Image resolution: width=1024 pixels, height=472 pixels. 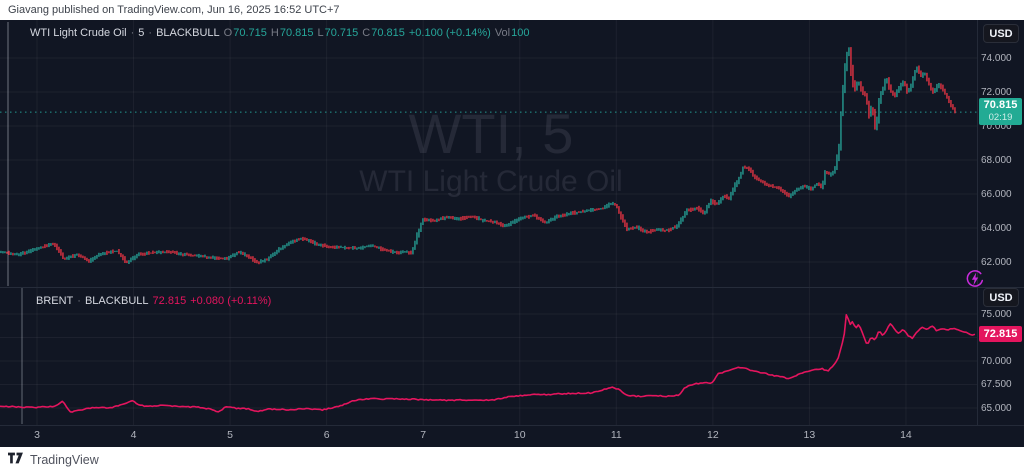 I want to click on ohlc-low-label: L, so click(x=320, y=33).